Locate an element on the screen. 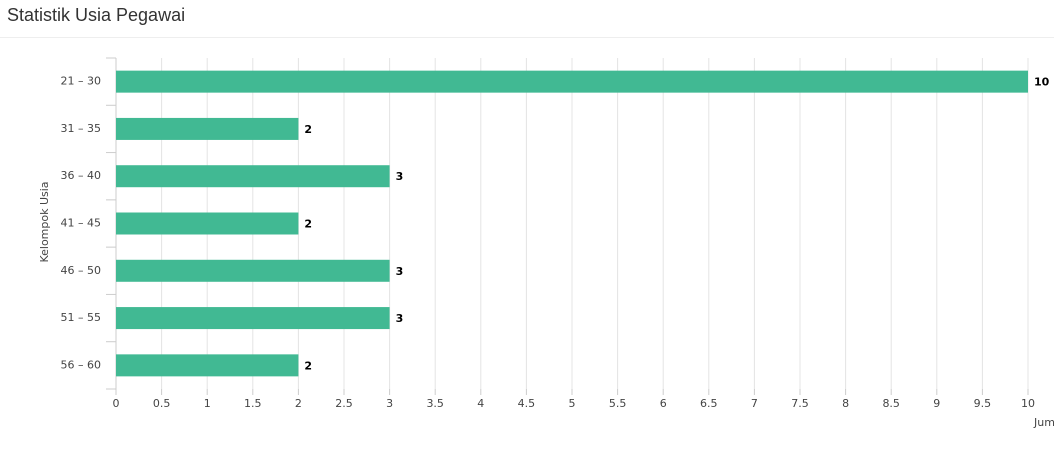 This screenshot has height=451, width=1054. x-tick-label: 2 is located at coordinates (298, 403).